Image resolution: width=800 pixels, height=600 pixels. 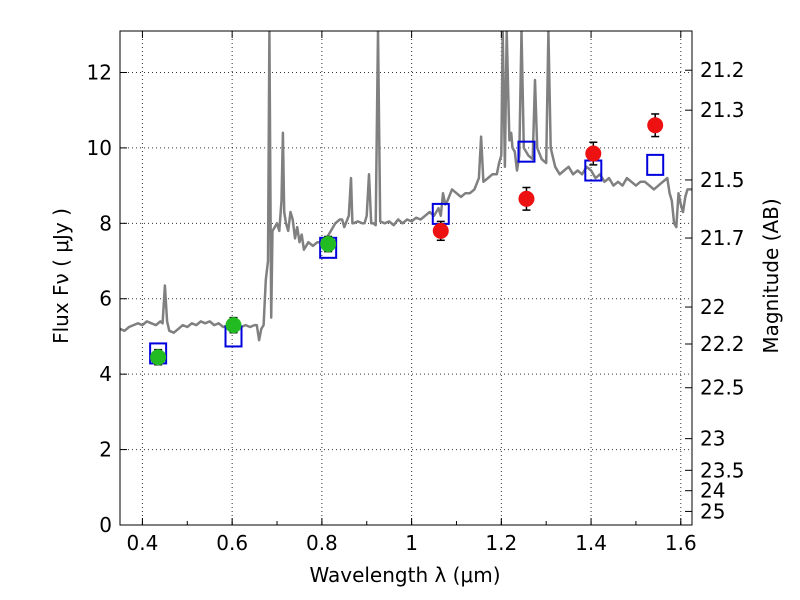 I want to click on x-tick-label: 1, so click(x=411, y=543).